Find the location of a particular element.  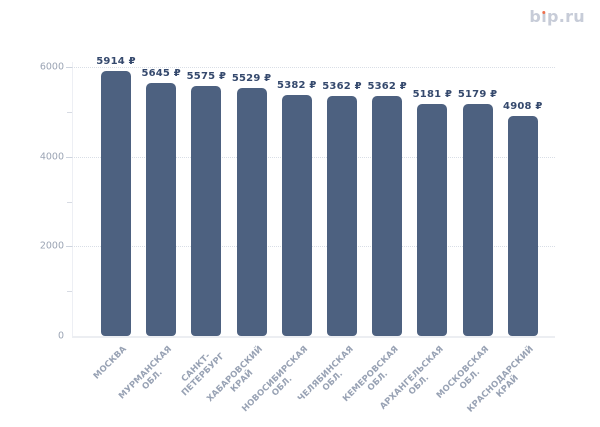

bar-value-label: 5181 ₽ is located at coordinates (432, 94).